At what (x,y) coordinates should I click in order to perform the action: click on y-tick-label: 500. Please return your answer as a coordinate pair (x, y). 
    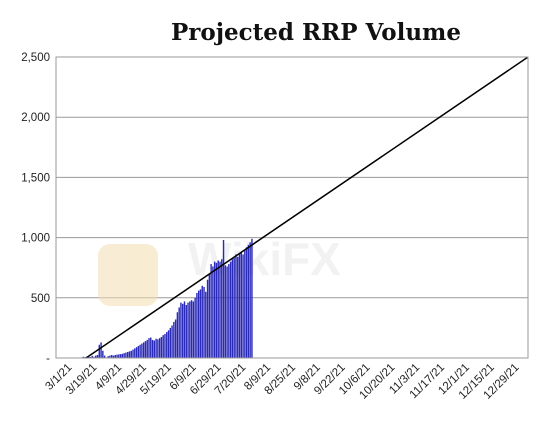
    Looking at the image, I should click on (40, 299).